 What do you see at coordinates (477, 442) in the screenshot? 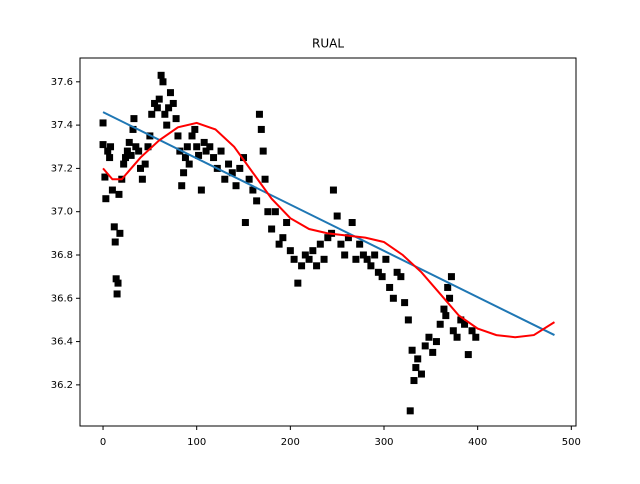
I see `x-tick-label: 400` at bounding box center [477, 442].